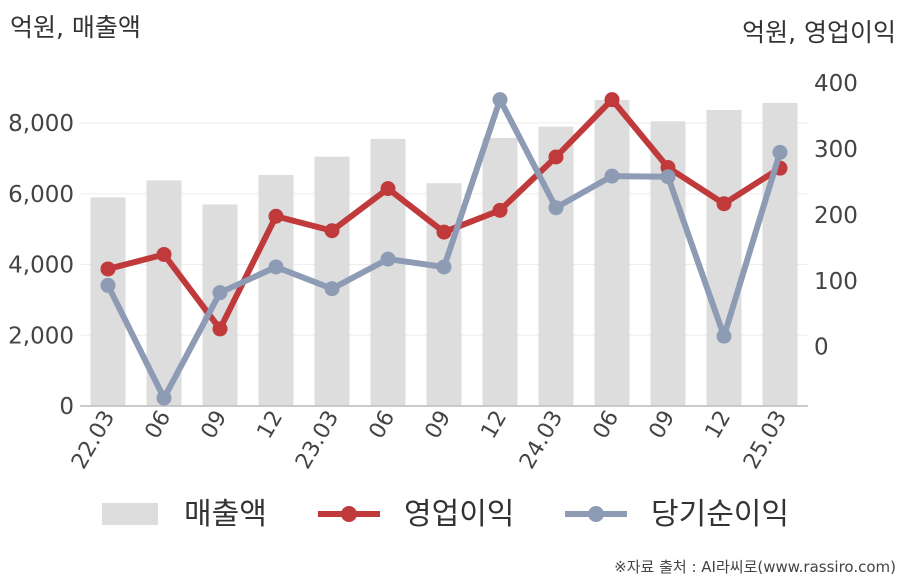  I want to click on x-tick-label-2: 09, so click(215, 425).